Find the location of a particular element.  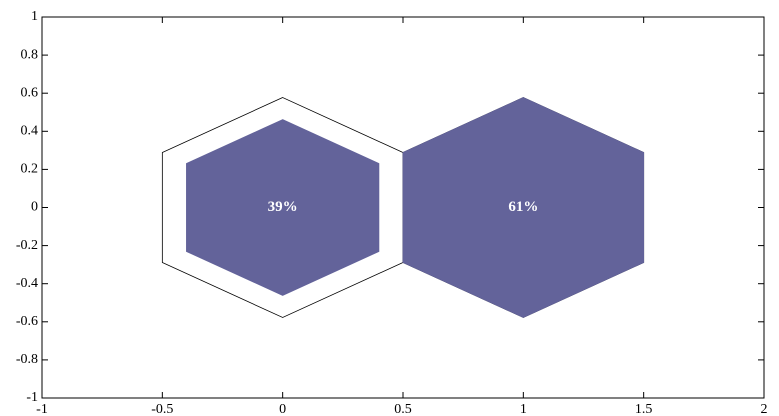

x-tick-label: 1 is located at coordinates (523, 409).